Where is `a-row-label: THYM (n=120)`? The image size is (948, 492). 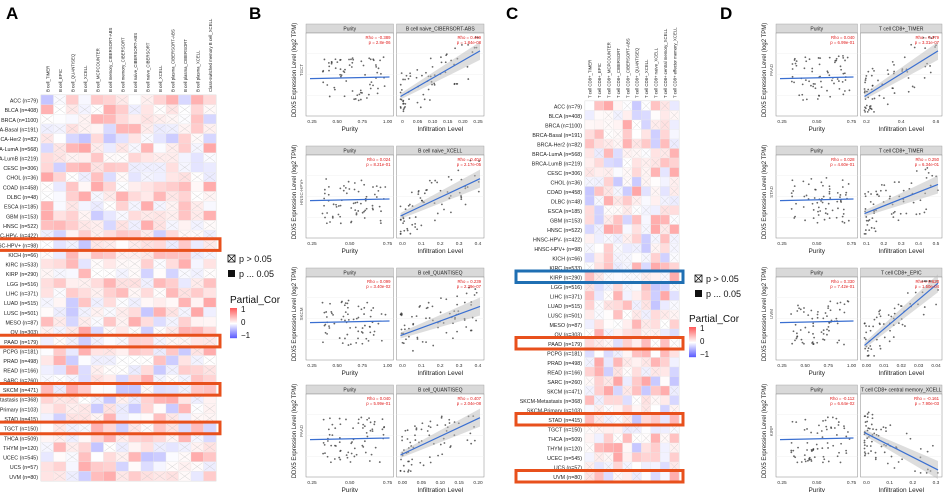
a-row-label: THYM (n=120) is located at coordinates (20, 449).